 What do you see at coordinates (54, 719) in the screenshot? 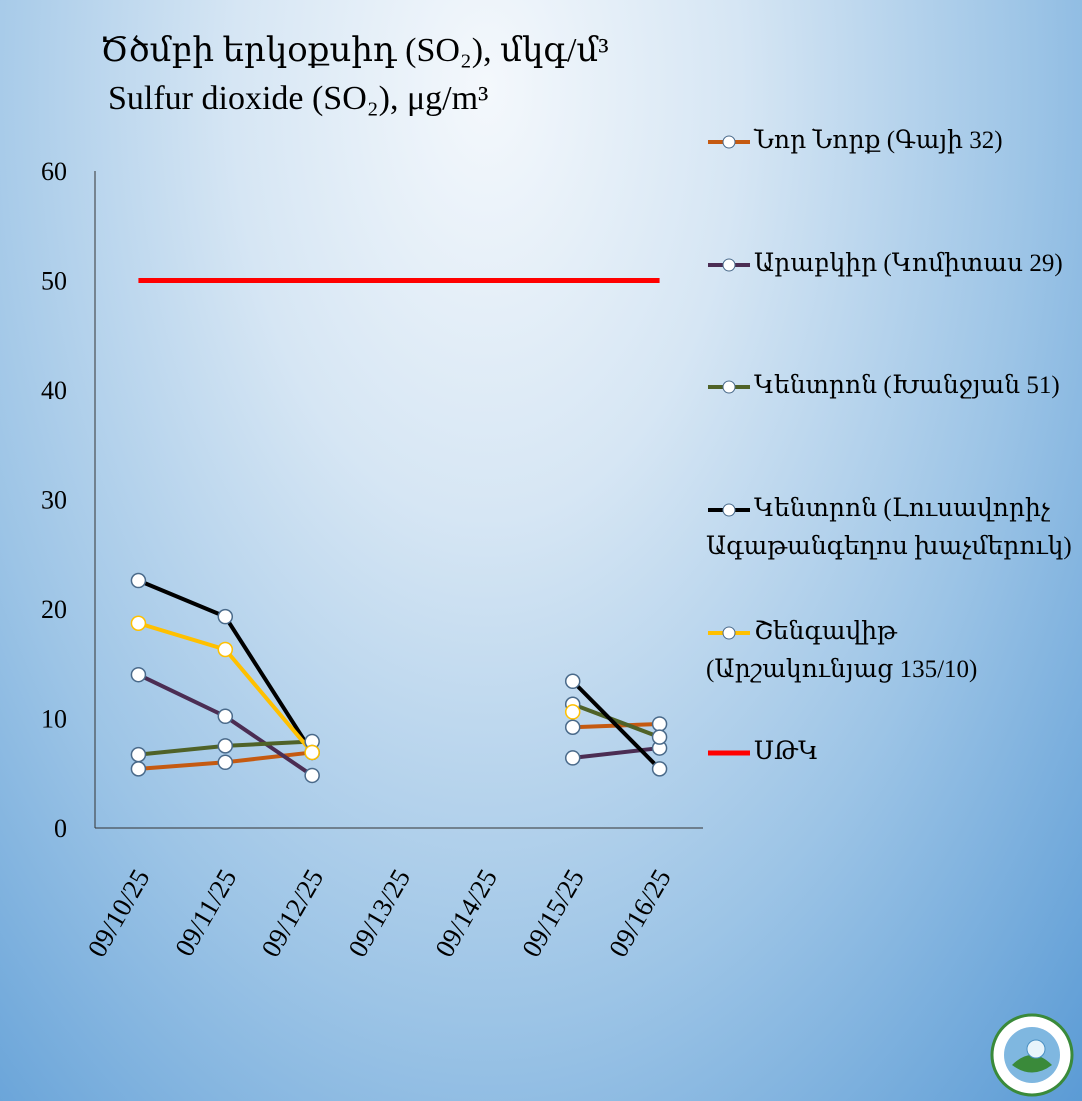
I see `y-tick-label: 10` at bounding box center [54, 719].